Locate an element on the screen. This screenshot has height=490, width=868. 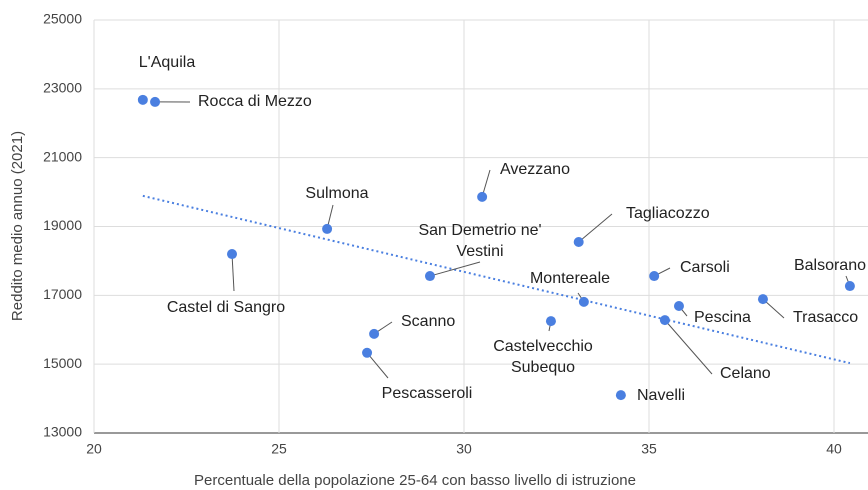
y-tick-label: 21000 is located at coordinates (62, 156).